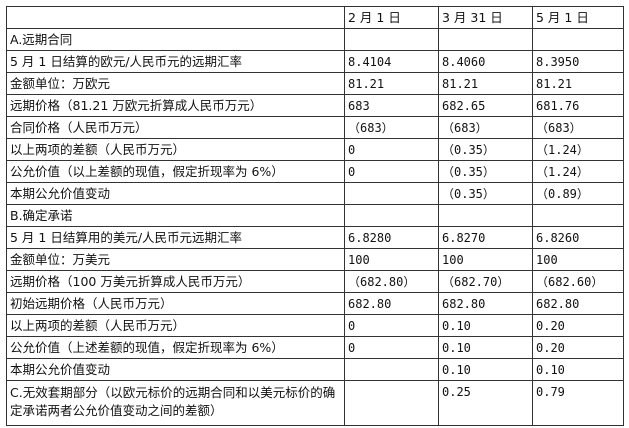 The image size is (629, 428). Describe the element at coordinates (578, 17) in the screenshot. I see `header-cell: 5 月 1 日` at that location.